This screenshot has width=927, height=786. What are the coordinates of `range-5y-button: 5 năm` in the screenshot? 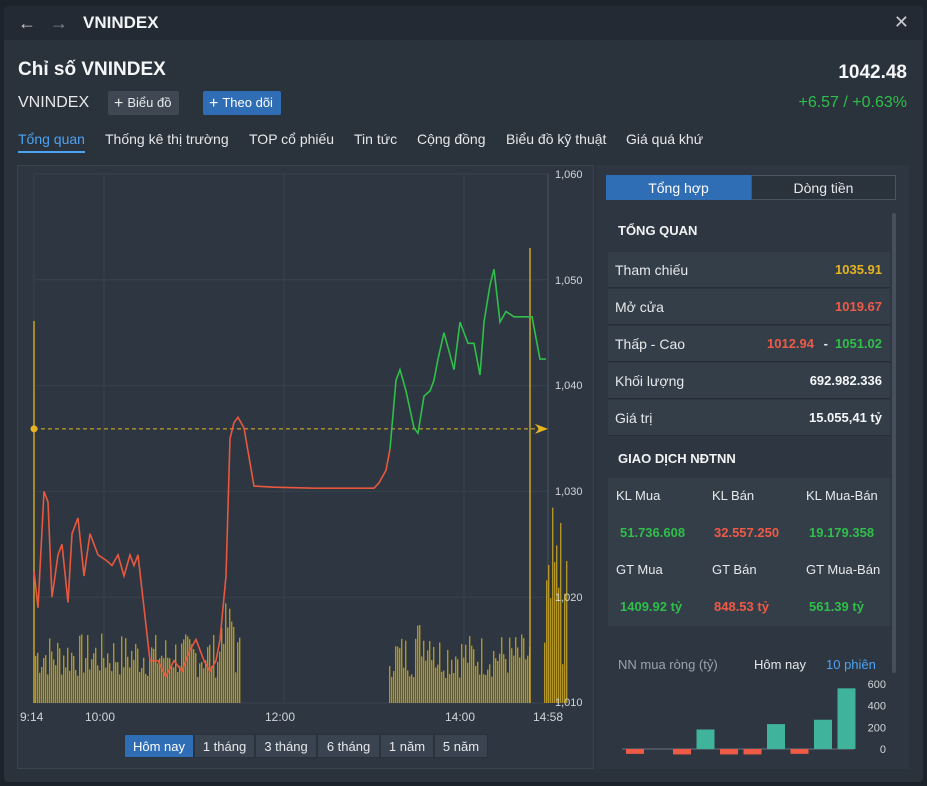 It's located at (461, 746).